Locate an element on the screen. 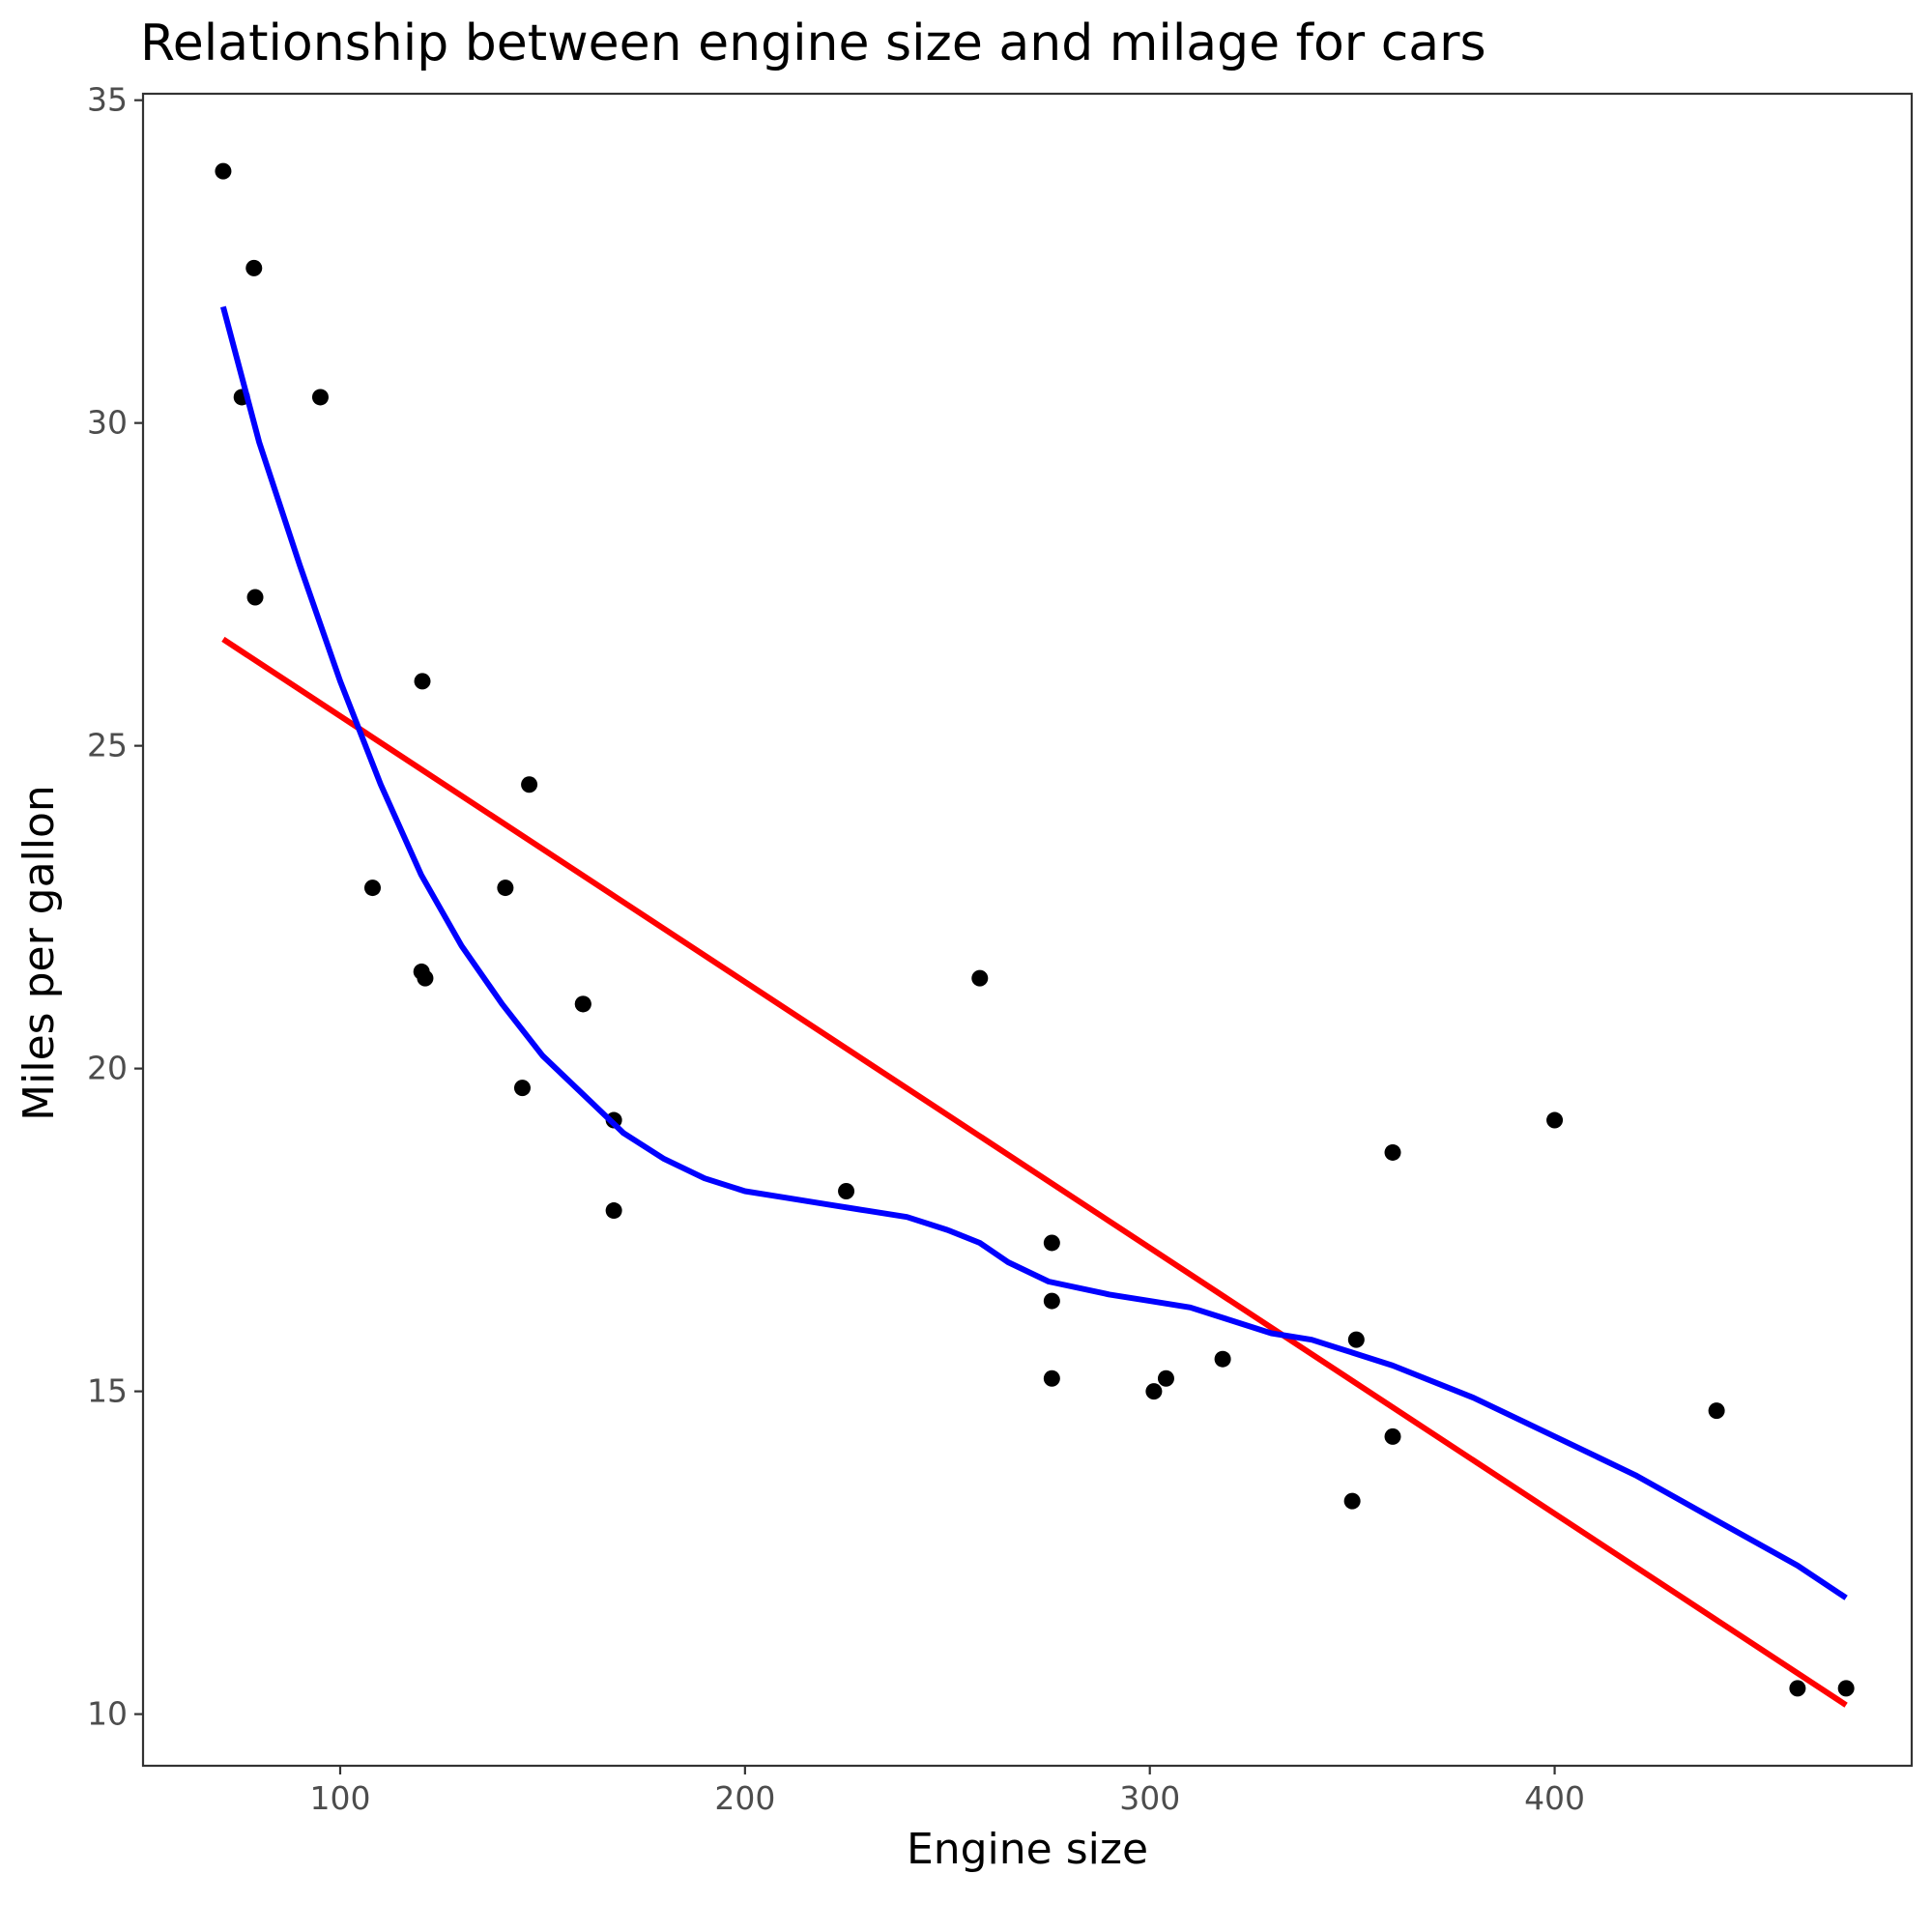 The height and width of the screenshot is (1932, 1932). x-axis-label: Engine size is located at coordinates (1027, 1849).